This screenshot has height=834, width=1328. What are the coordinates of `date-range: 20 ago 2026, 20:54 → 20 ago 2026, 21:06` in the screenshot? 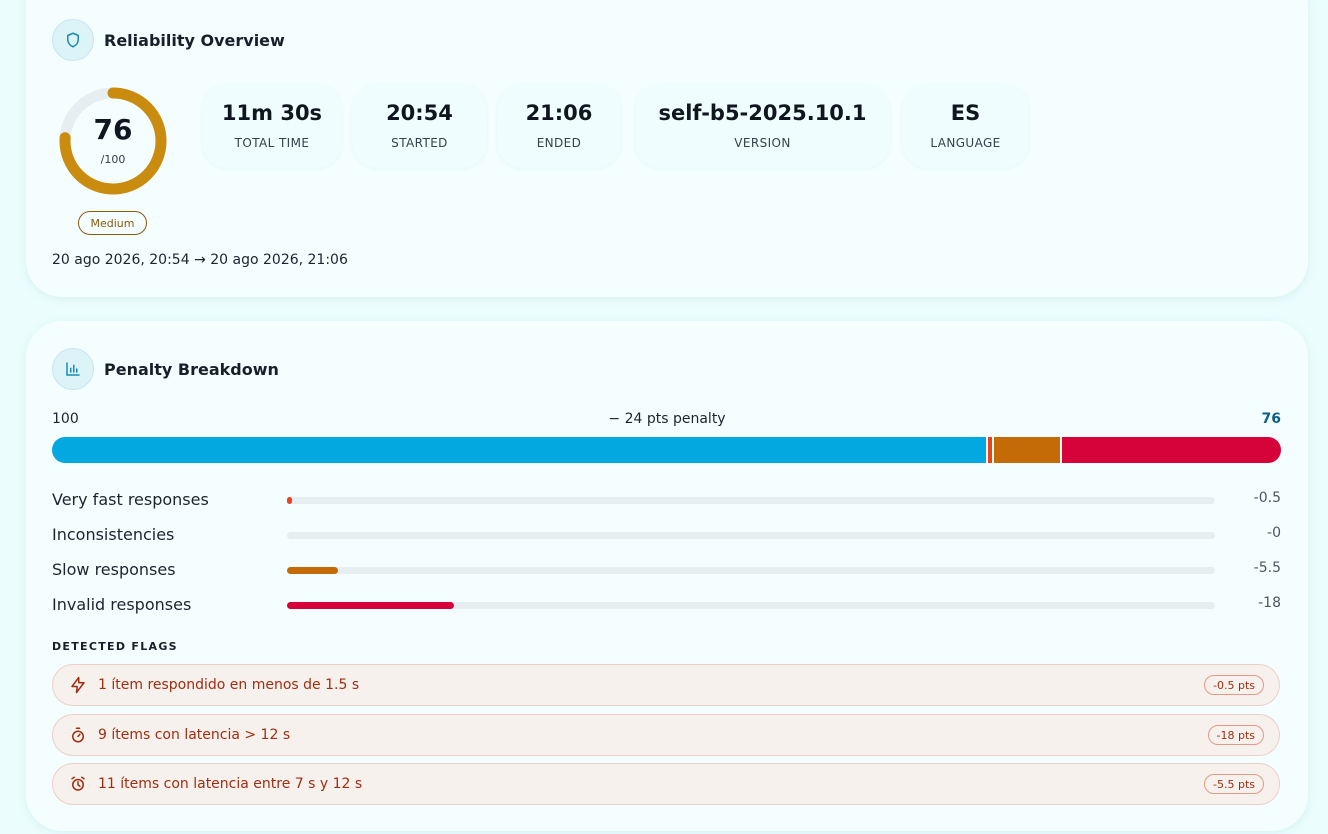 It's located at (200, 260).